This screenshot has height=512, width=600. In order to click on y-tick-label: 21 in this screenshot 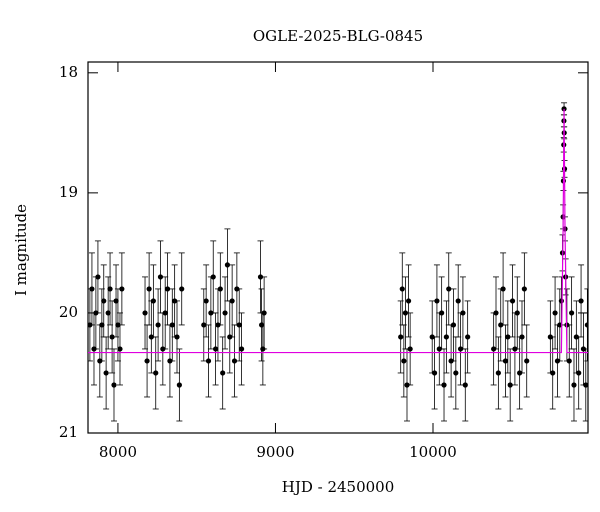, I will do `click(68, 432)`.